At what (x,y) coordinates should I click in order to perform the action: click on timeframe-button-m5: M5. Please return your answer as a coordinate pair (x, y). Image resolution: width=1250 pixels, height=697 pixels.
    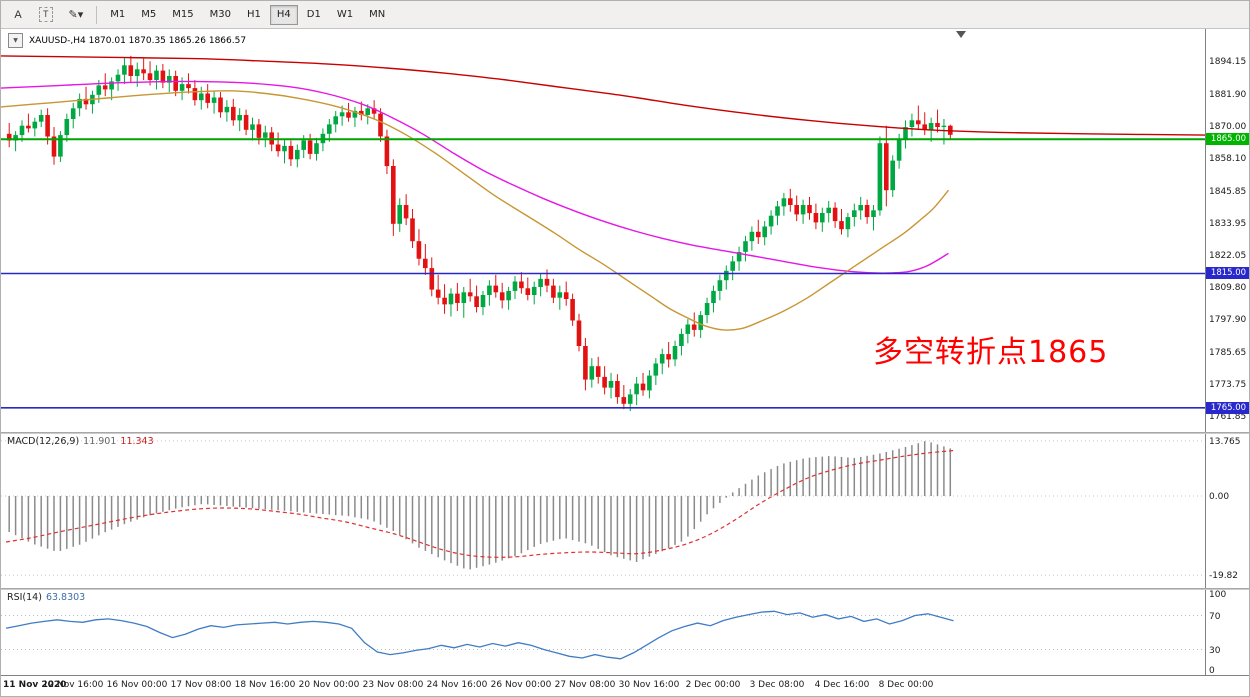
    Looking at the image, I should click on (148, 15).